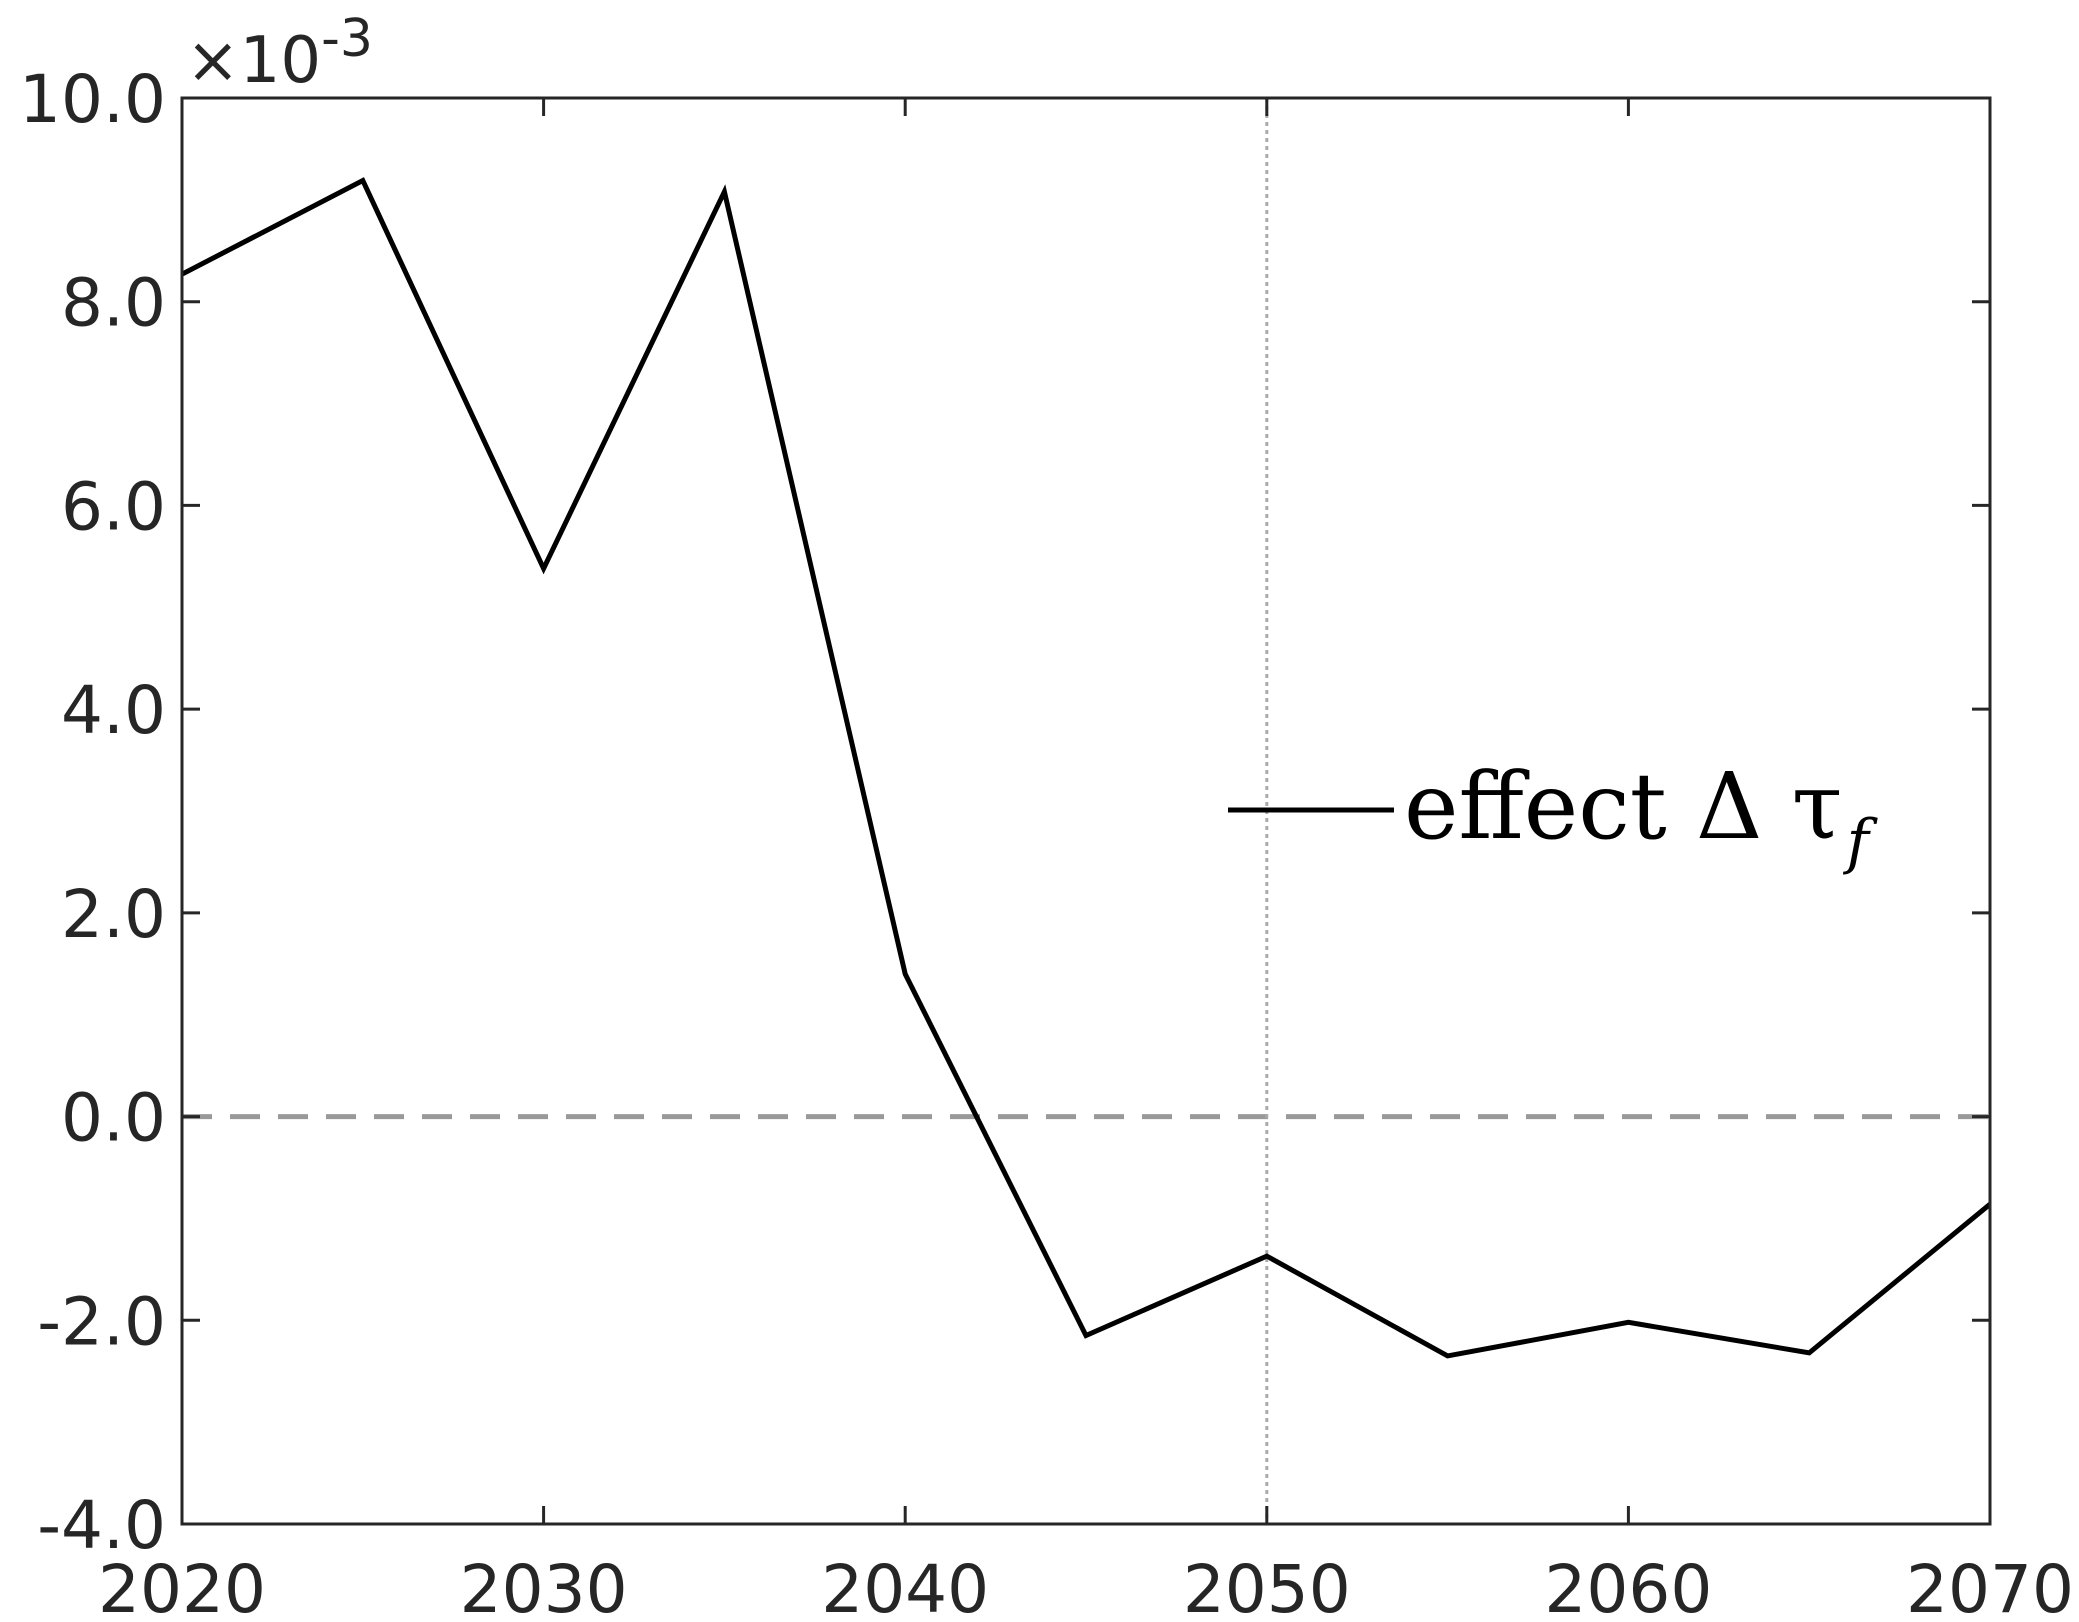 Image resolution: width=2079 pixels, height=1622 pixels. Describe the element at coordinates (101, 1525) in the screenshot. I see `y-tick-label: -4.0` at that location.